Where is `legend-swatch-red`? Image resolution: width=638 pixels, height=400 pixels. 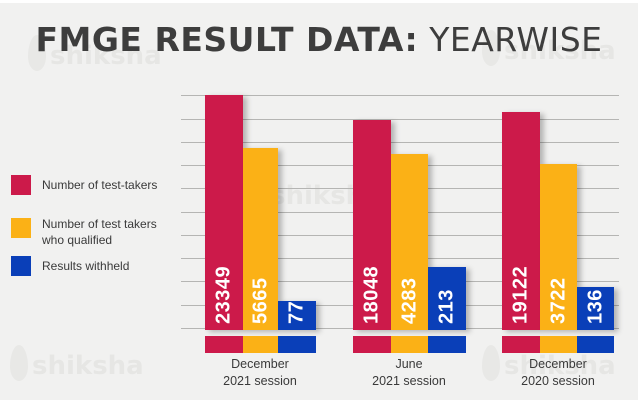
legend-swatch-red is located at coordinates (21, 185).